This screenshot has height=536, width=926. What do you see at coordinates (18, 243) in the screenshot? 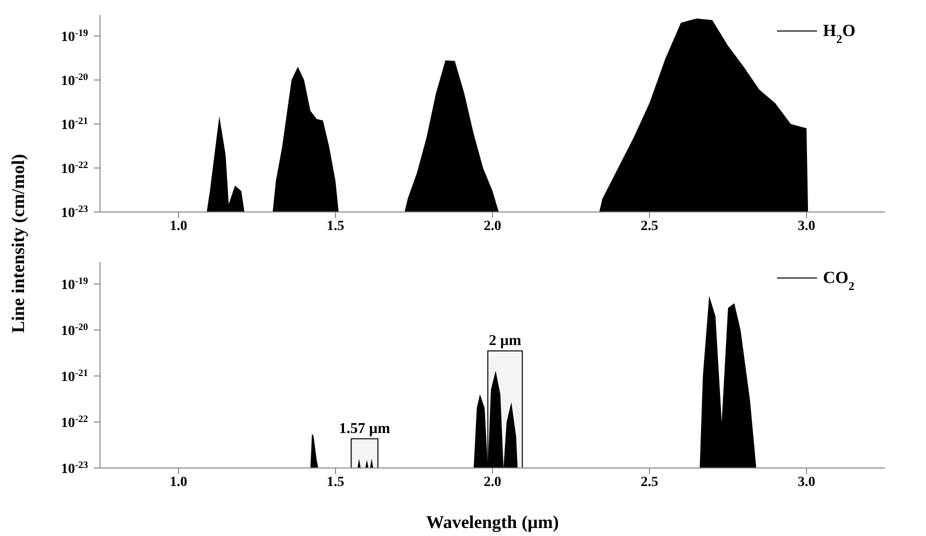
I see `y-axis-title: Line intensity (cm/mol)` at bounding box center [18, 243].